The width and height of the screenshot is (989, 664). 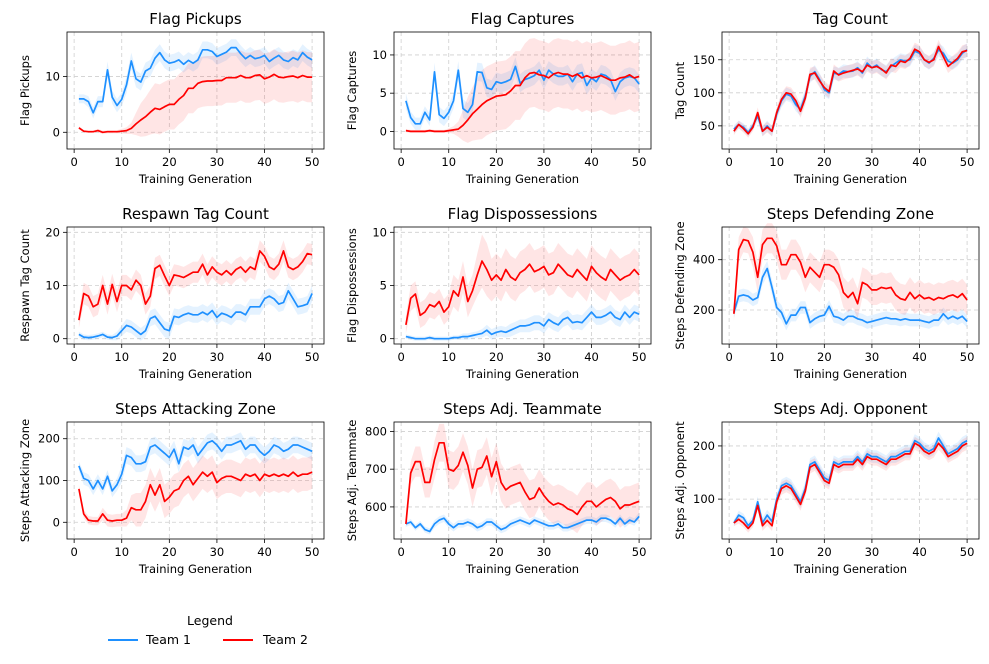 What do you see at coordinates (680, 480) in the screenshot?
I see `y-axis-label: Steps Adj. Opponent` at bounding box center [680, 480].